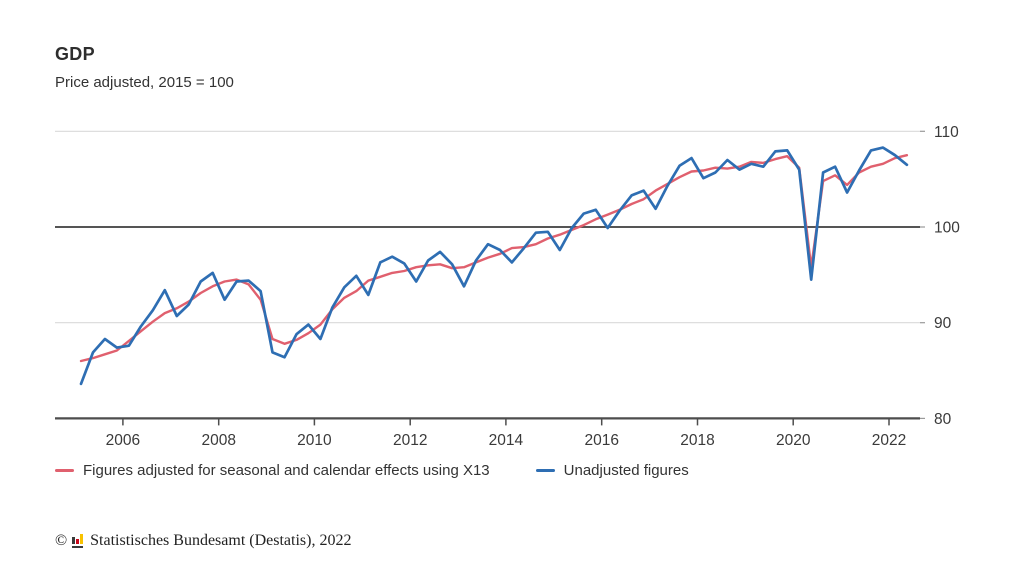 The width and height of the screenshot is (1024, 576). Describe the element at coordinates (943, 323) in the screenshot. I see `y-tick-label: 90` at that location.